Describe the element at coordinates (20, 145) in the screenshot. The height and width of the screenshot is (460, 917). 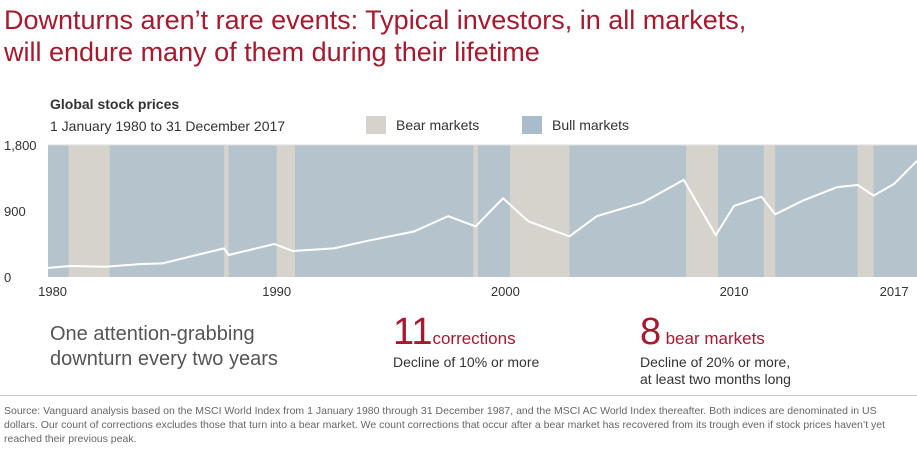
I see `y-tick-label: 1,800` at that location.